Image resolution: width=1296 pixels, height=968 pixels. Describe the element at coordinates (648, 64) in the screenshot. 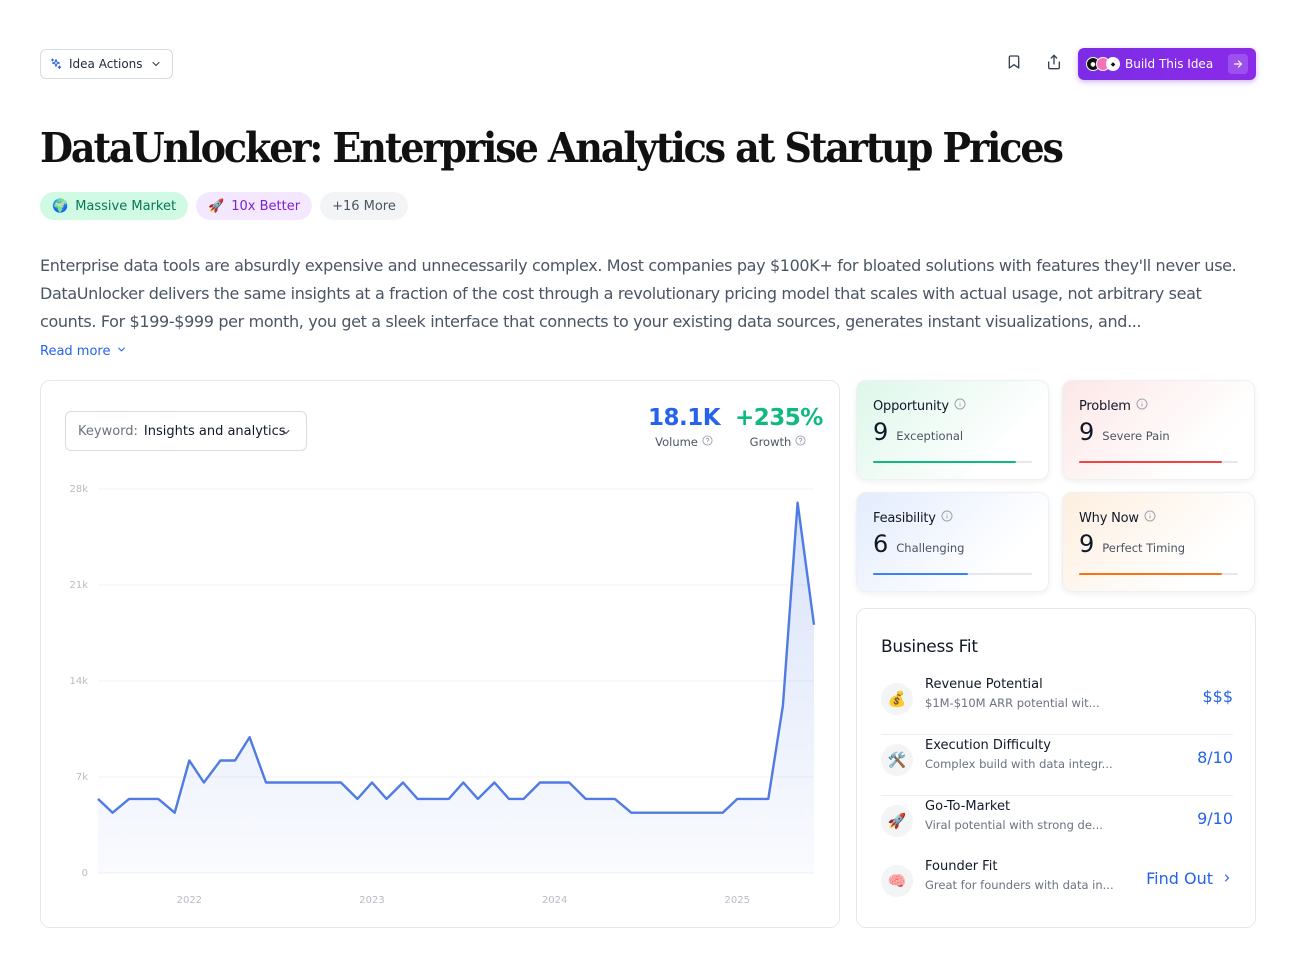

I see `top-bar: Idea Actions ● ◆ Build This Idea` at that location.